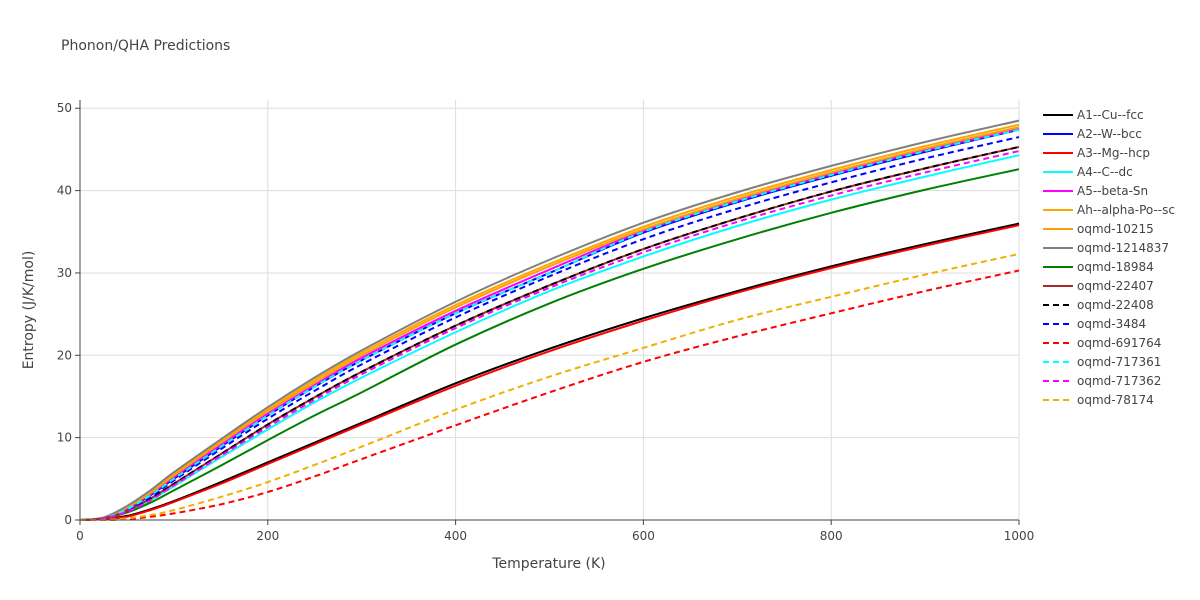 The image size is (1200, 600). What do you see at coordinates (1019, 536) in the screenshot?
I see `x-tick-label: 1000` at bounding box center [1019, 536].